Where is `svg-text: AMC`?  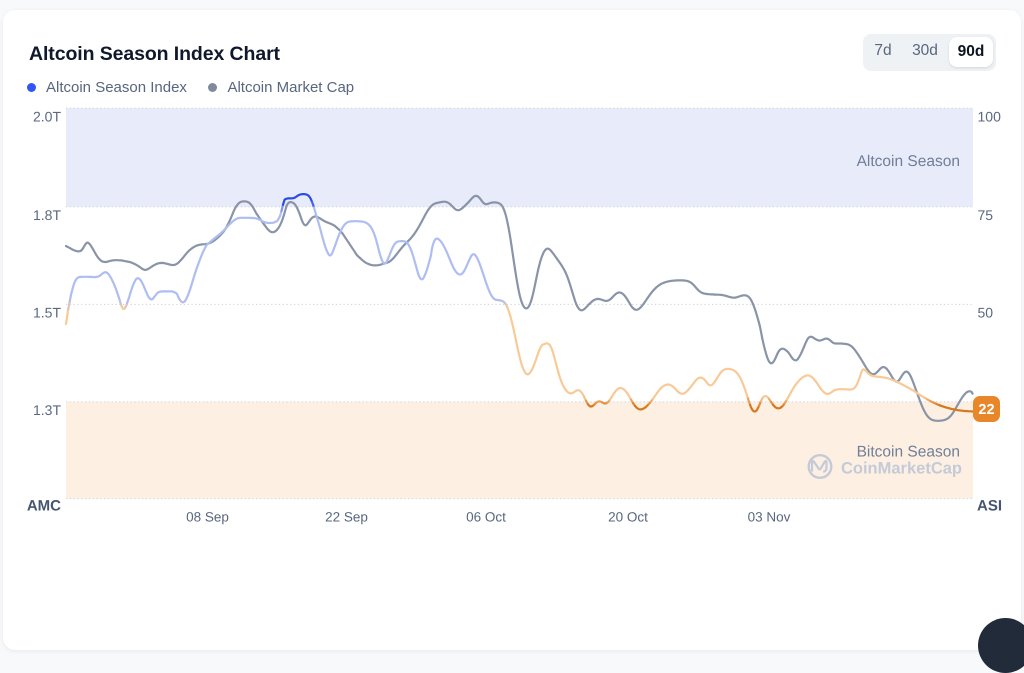 svg-text: AMC is located at coordinates (44, 506).